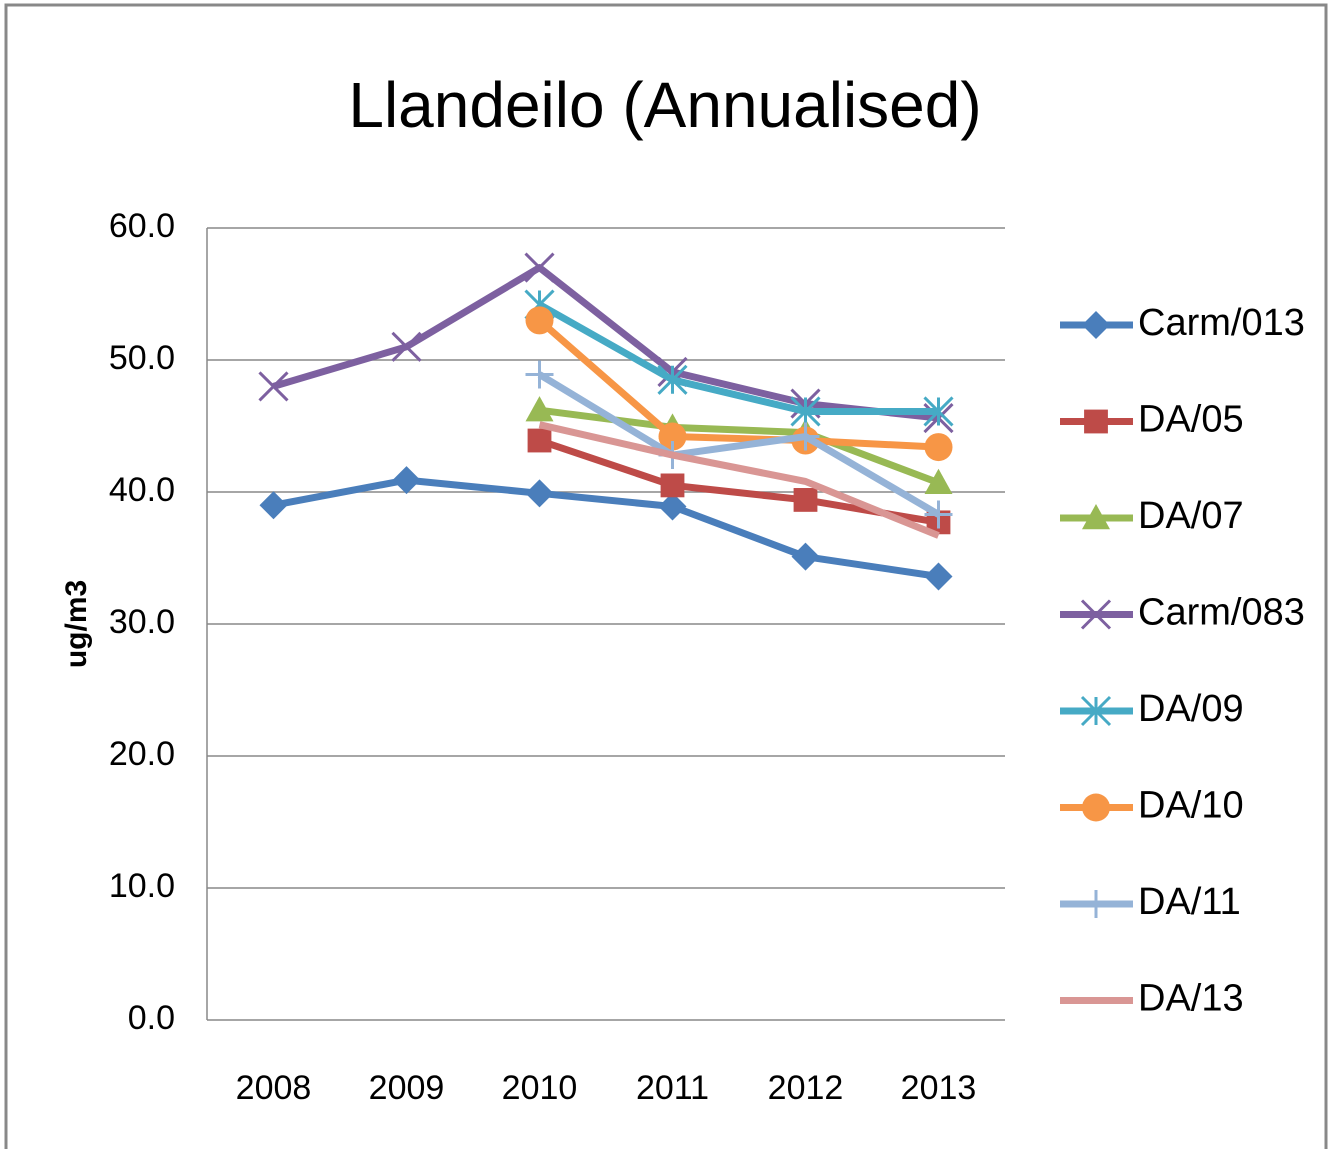 This screenshot has height=1149, width=1333. Describe the element at coordinates (274, 1088) in the screenshot. I see `x-tick-label: 2008` at that location.